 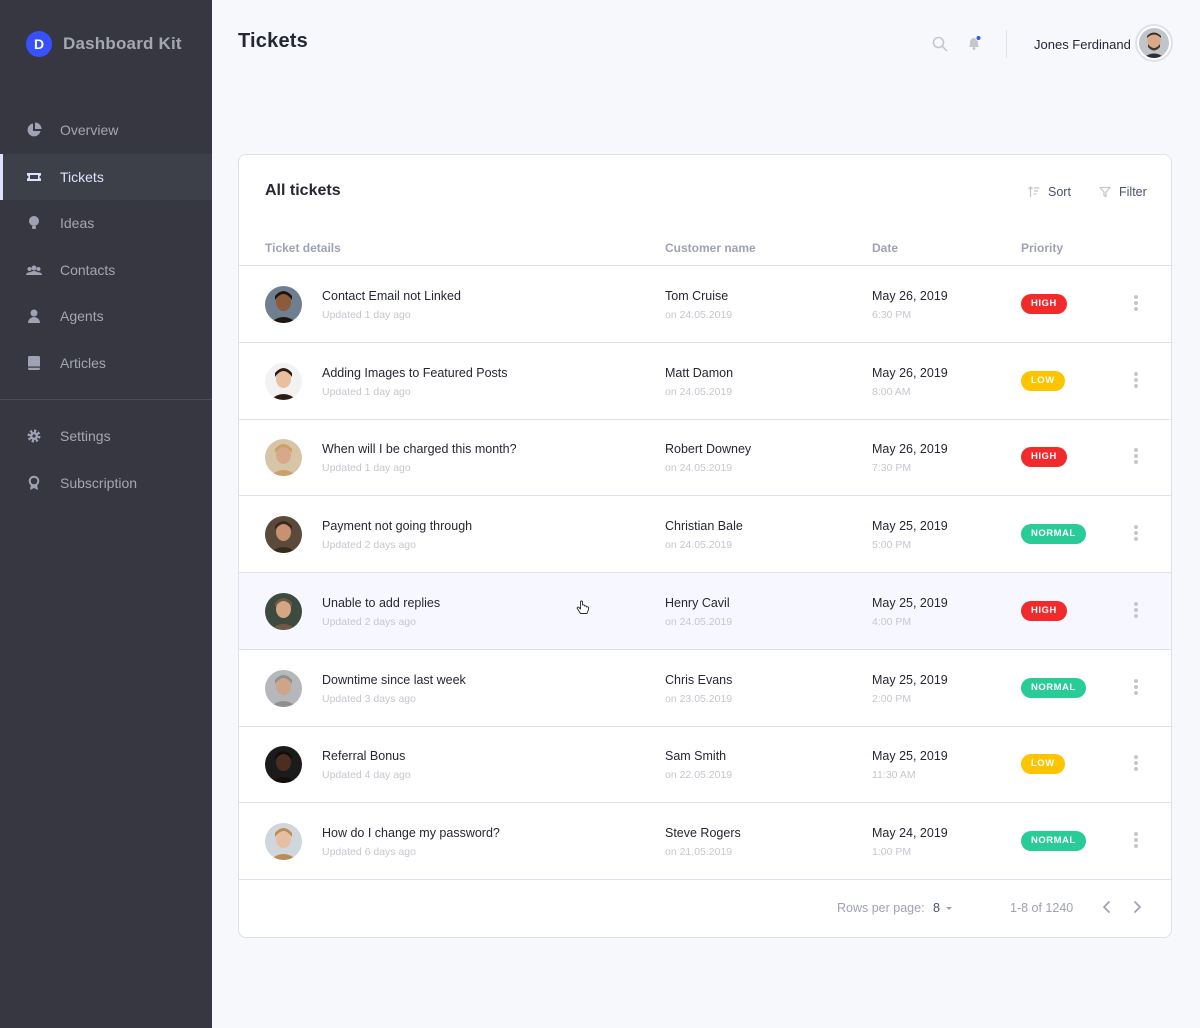 What do you see at coordinates (699, 372) in the screenshot?
I see `customer-name: Matt Damon` at bounding box center [699, 372].